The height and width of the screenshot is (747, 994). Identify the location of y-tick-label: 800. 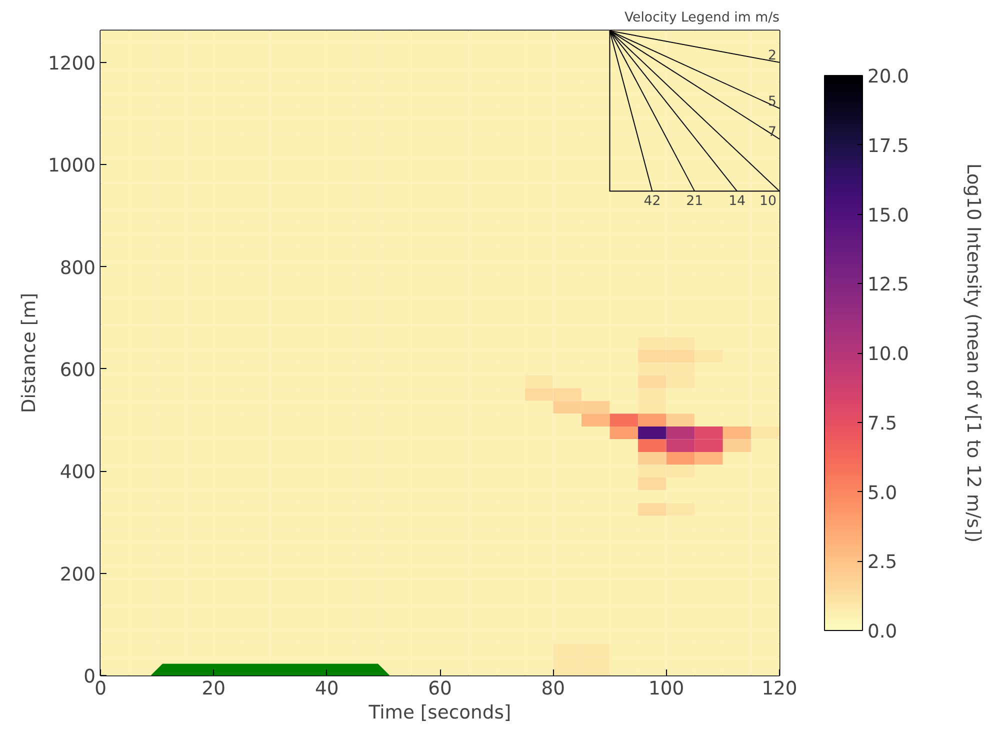
(78, 268).